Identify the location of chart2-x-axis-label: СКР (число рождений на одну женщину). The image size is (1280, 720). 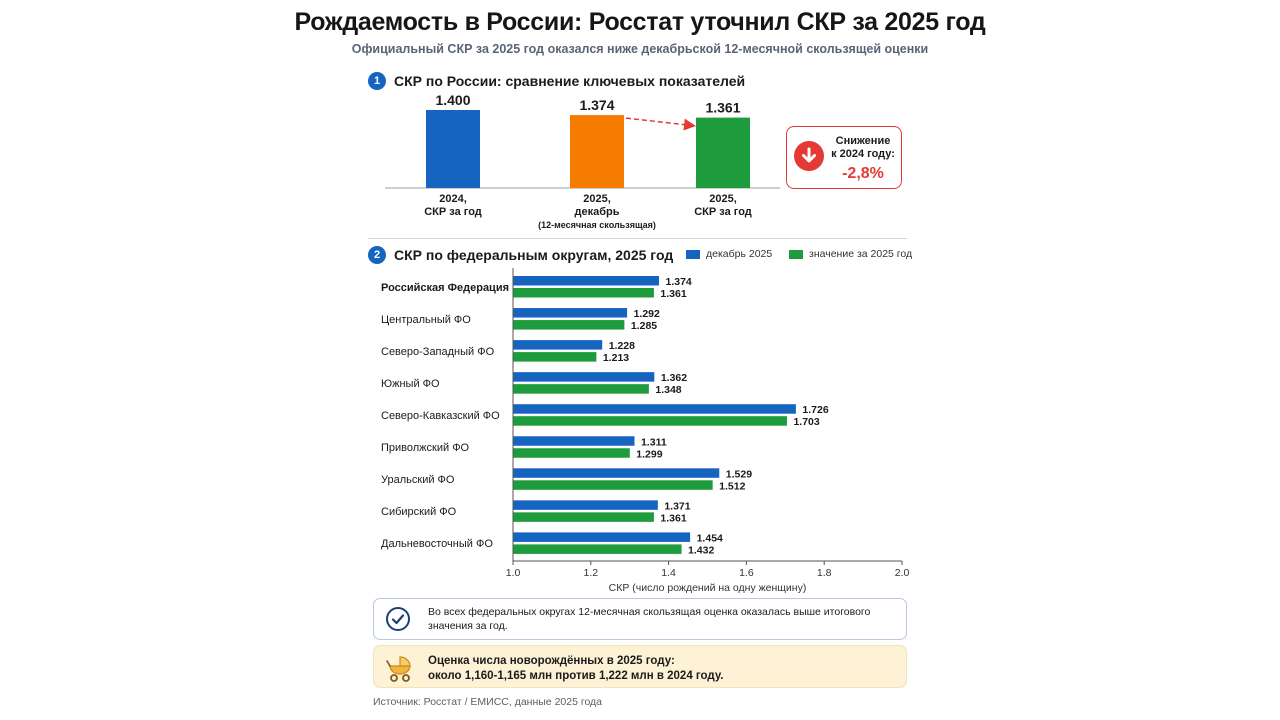
(708, 588).